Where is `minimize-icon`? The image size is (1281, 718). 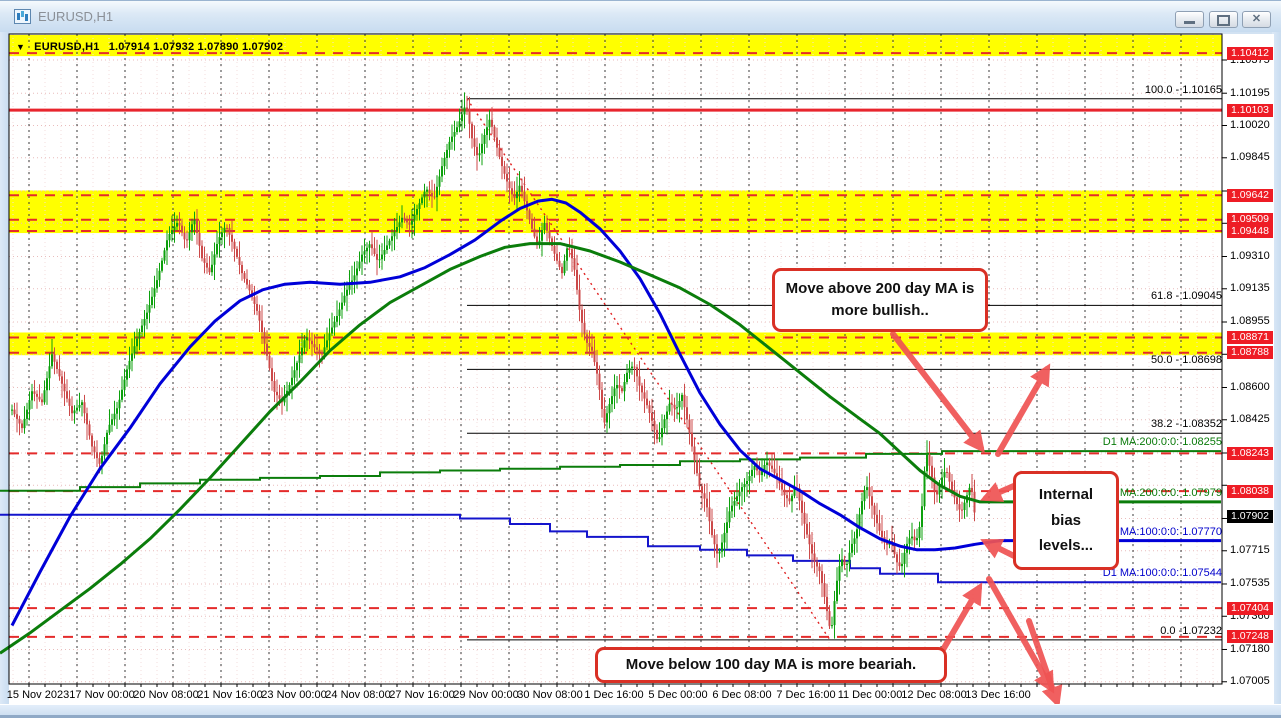
minimize-icon is located at coordinates (1189, 22).